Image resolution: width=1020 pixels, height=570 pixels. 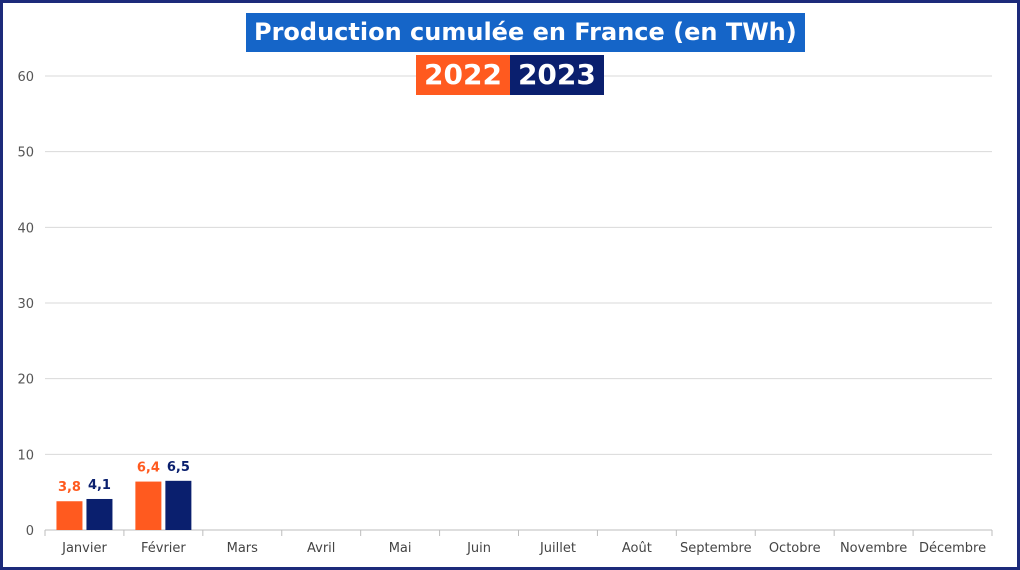 I want to click on x-tick-label: Août, so click(x=637, y=548).